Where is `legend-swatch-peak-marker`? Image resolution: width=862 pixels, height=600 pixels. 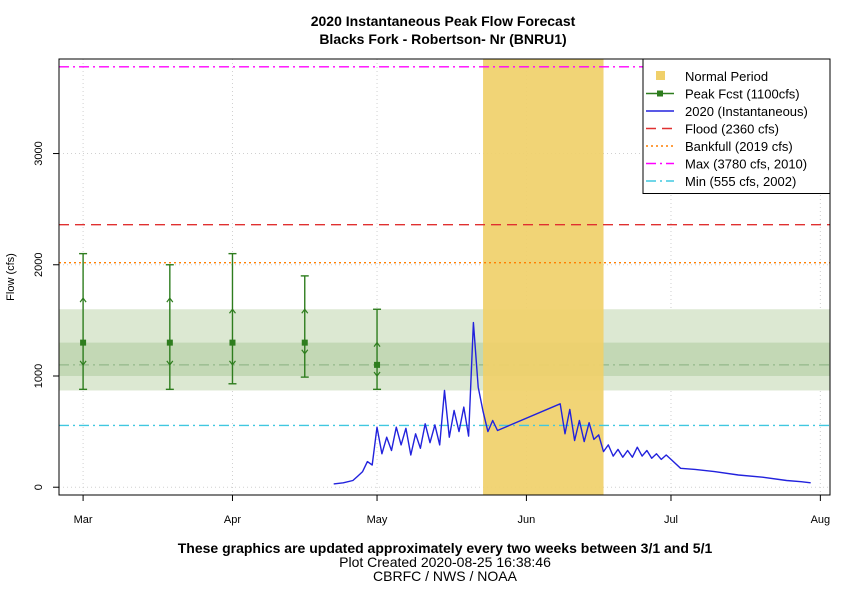
legend-swatch-peak-marker is located at coordinates (660, 93).